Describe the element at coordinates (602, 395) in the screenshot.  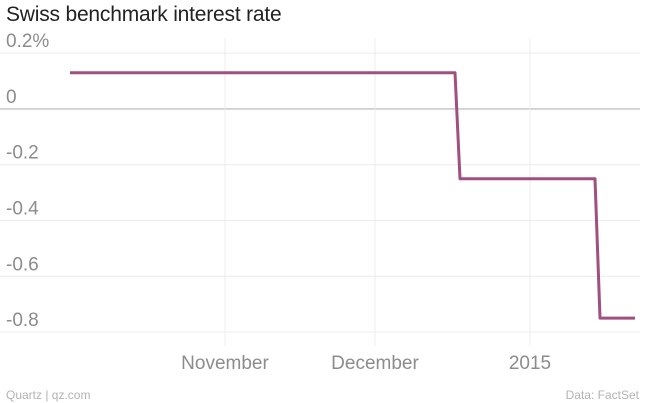
I see `footer-data-source: Data: FactSet` at that location.